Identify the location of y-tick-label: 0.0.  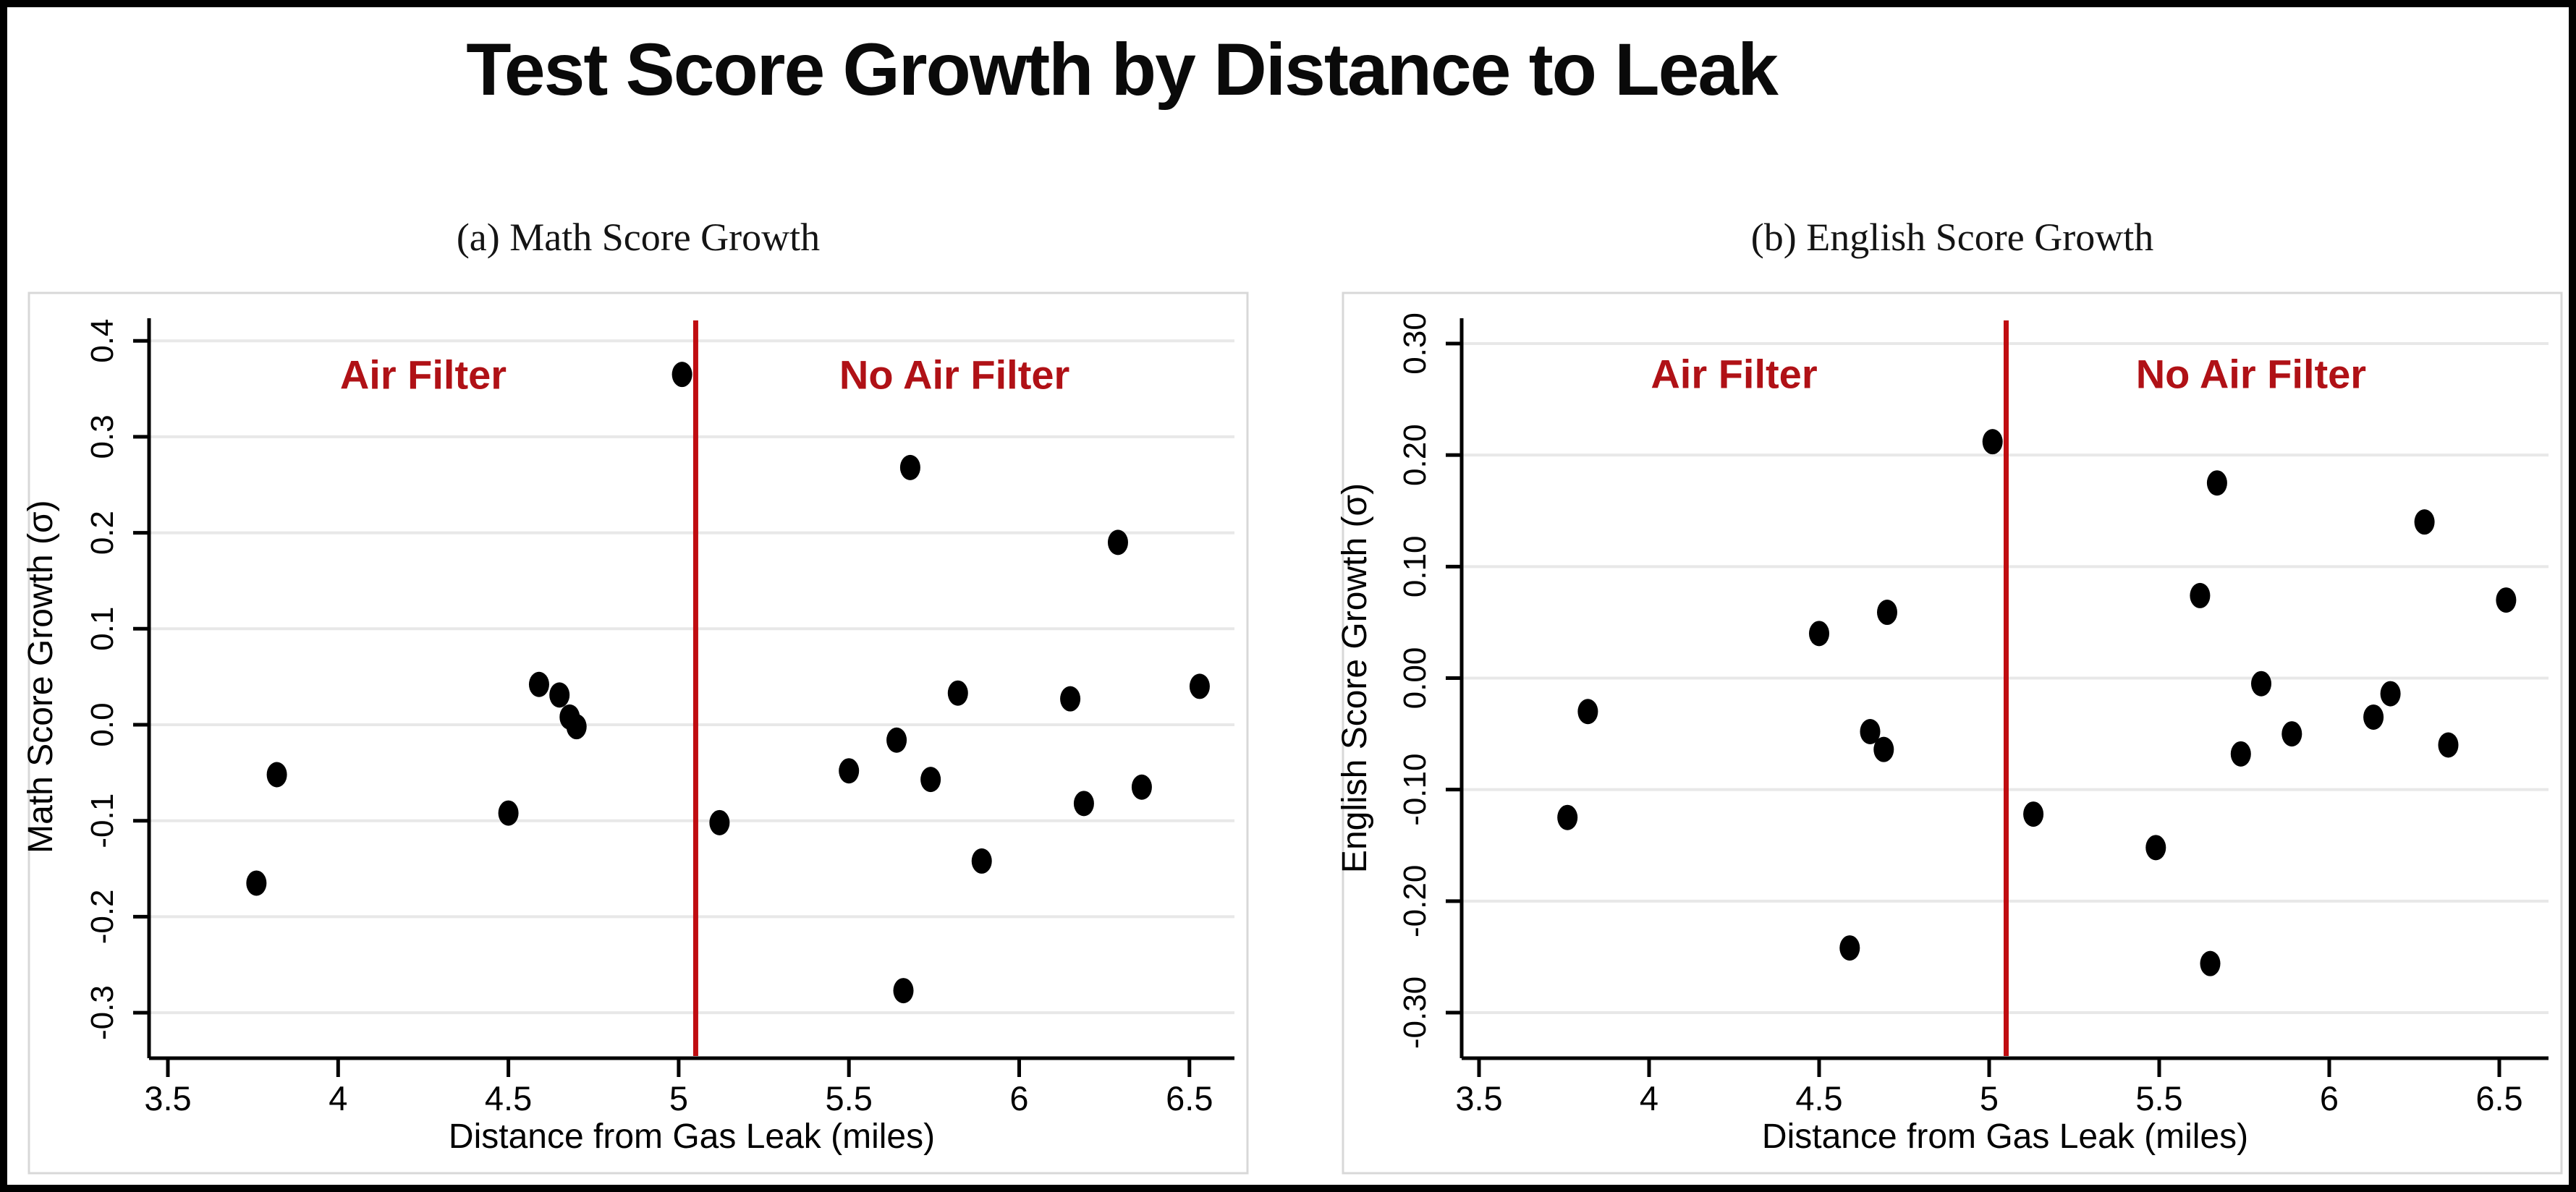
(102, 724).